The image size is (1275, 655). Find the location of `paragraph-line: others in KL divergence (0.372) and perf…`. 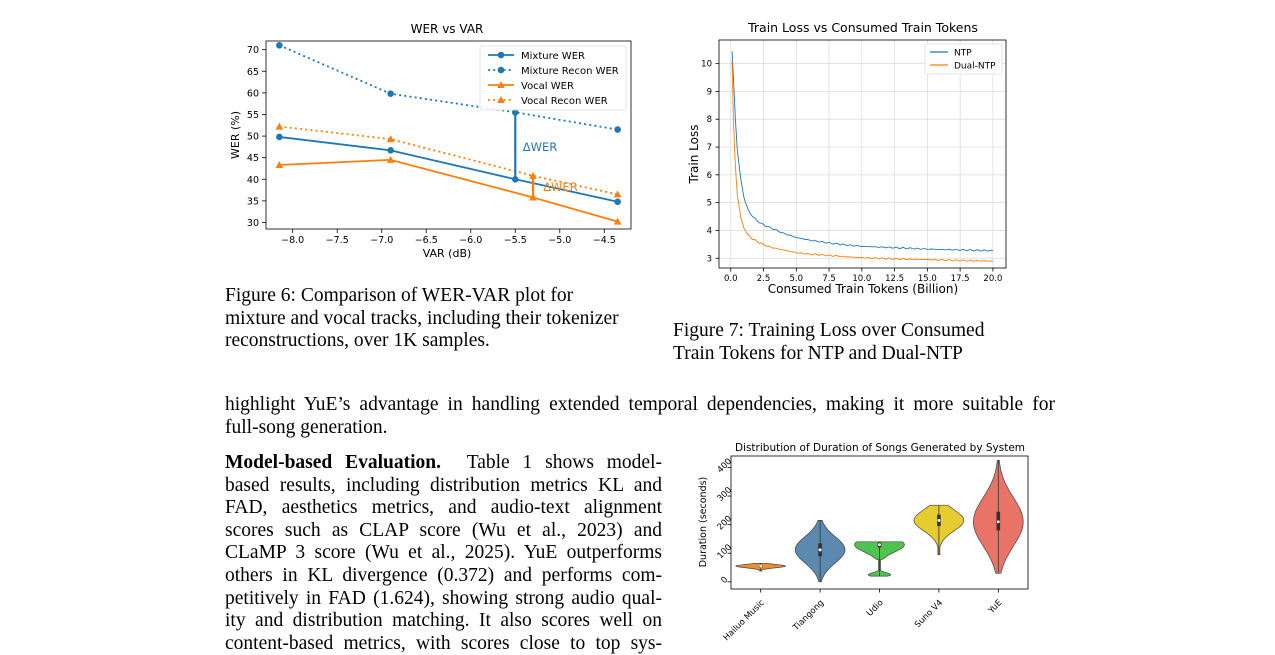

paragraph-line: others in KL divergence (0.372) and perf… is located at coordinates (443, 575).